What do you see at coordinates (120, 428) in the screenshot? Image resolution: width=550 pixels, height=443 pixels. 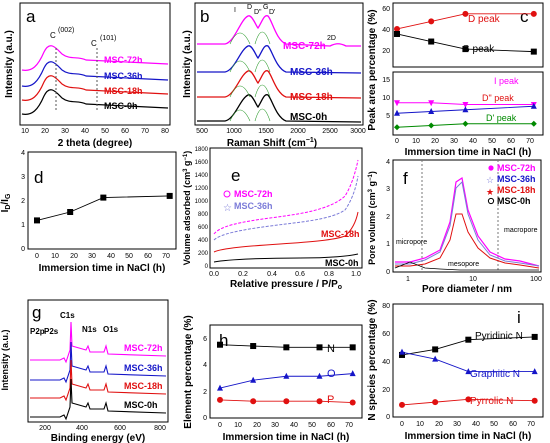 I see `xtick: 600` at bounding box center [120, 428].